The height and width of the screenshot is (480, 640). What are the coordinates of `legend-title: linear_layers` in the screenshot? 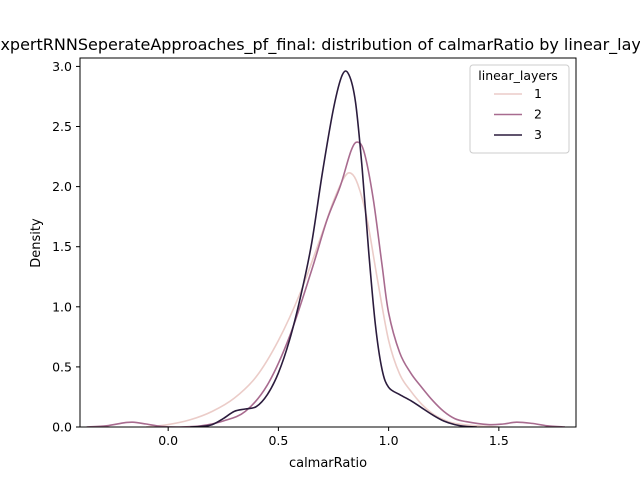 It's located at (517, 75).